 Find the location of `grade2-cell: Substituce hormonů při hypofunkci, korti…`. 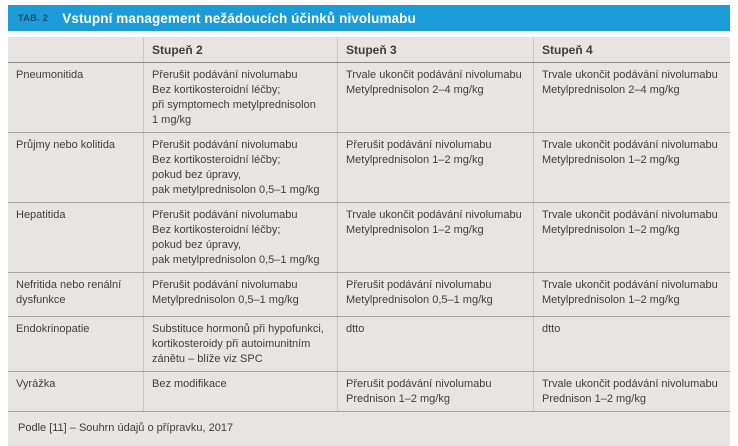

grade2-cell: Substituce hormonů při hypofunkci, korti… is located at coordinates (240, 344).